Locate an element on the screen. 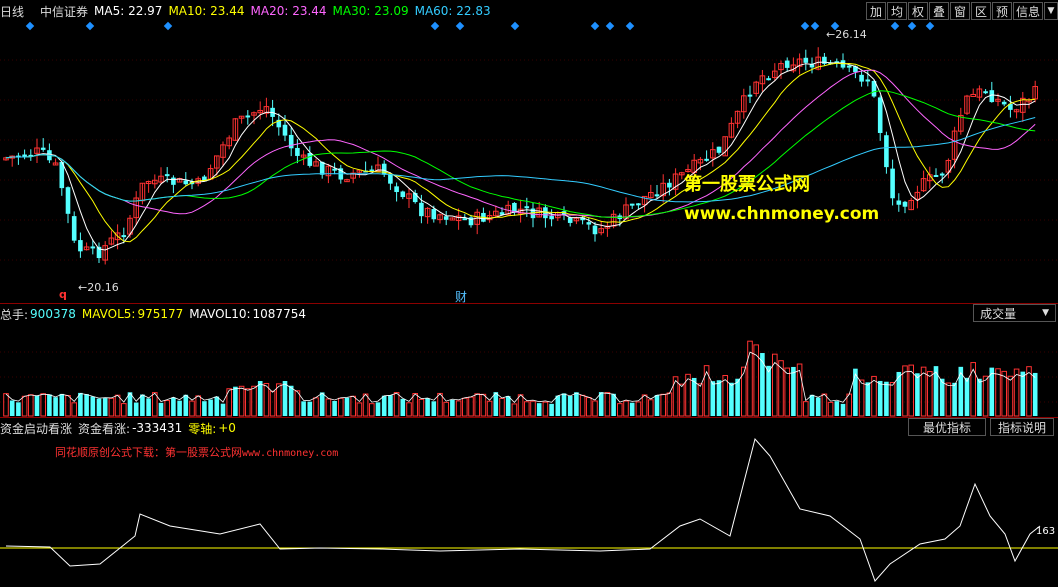 The width and height of the screenshot is (1058, 587). mavol10-value: 1087754 is located at coordinates (279, 314).